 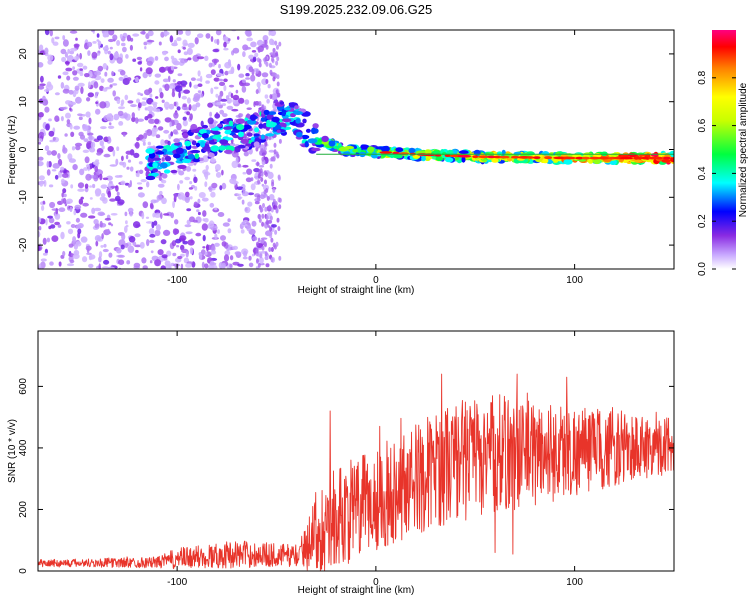 What do you see at coordinates (356, 290) in the screenshot?
I see `spectrogram-xlabel: Height of straight line (km)` at bounding box center [356, 290].